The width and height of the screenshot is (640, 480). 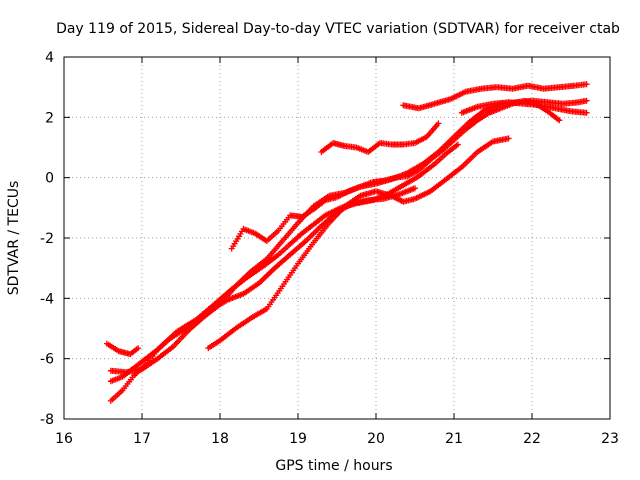 What do you see at coordinates (454, 439) in the screenshot?
I see `x-tick-label: 21` at bounding box center [454, 439].